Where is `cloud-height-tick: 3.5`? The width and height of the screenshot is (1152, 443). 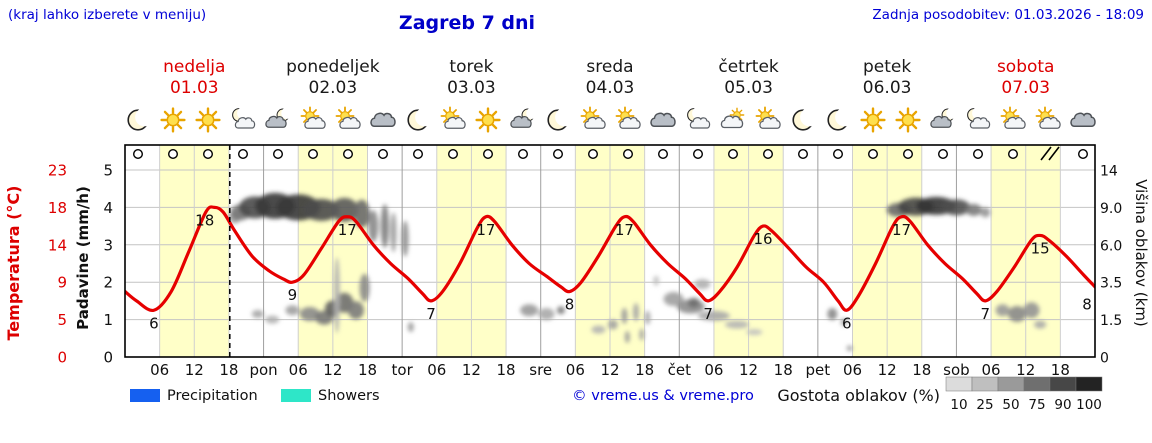 cloud-height-tick: 3.5 is located at coordinates (1111, 284).